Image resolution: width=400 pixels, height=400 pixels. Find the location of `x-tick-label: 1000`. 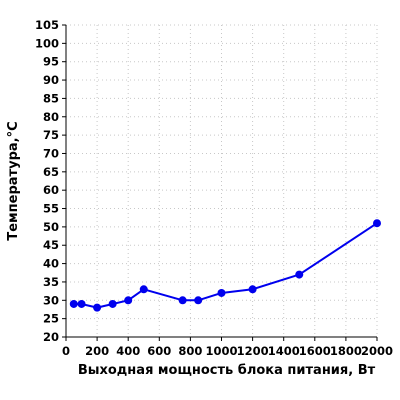

x-tick-label: 1000 is located at coordinates (221, 351).